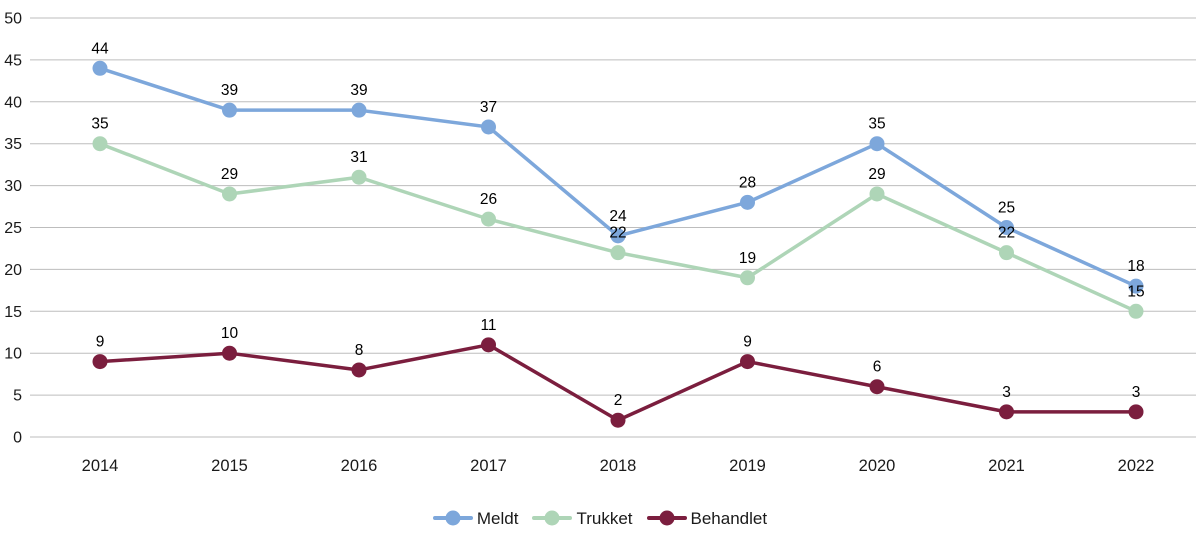 The height and width of the screenshot is (558, 1200). What do you see at coordinates (618, 400) in the screenshot?
I see `data-label: 2` at bounding box center [618, 400].